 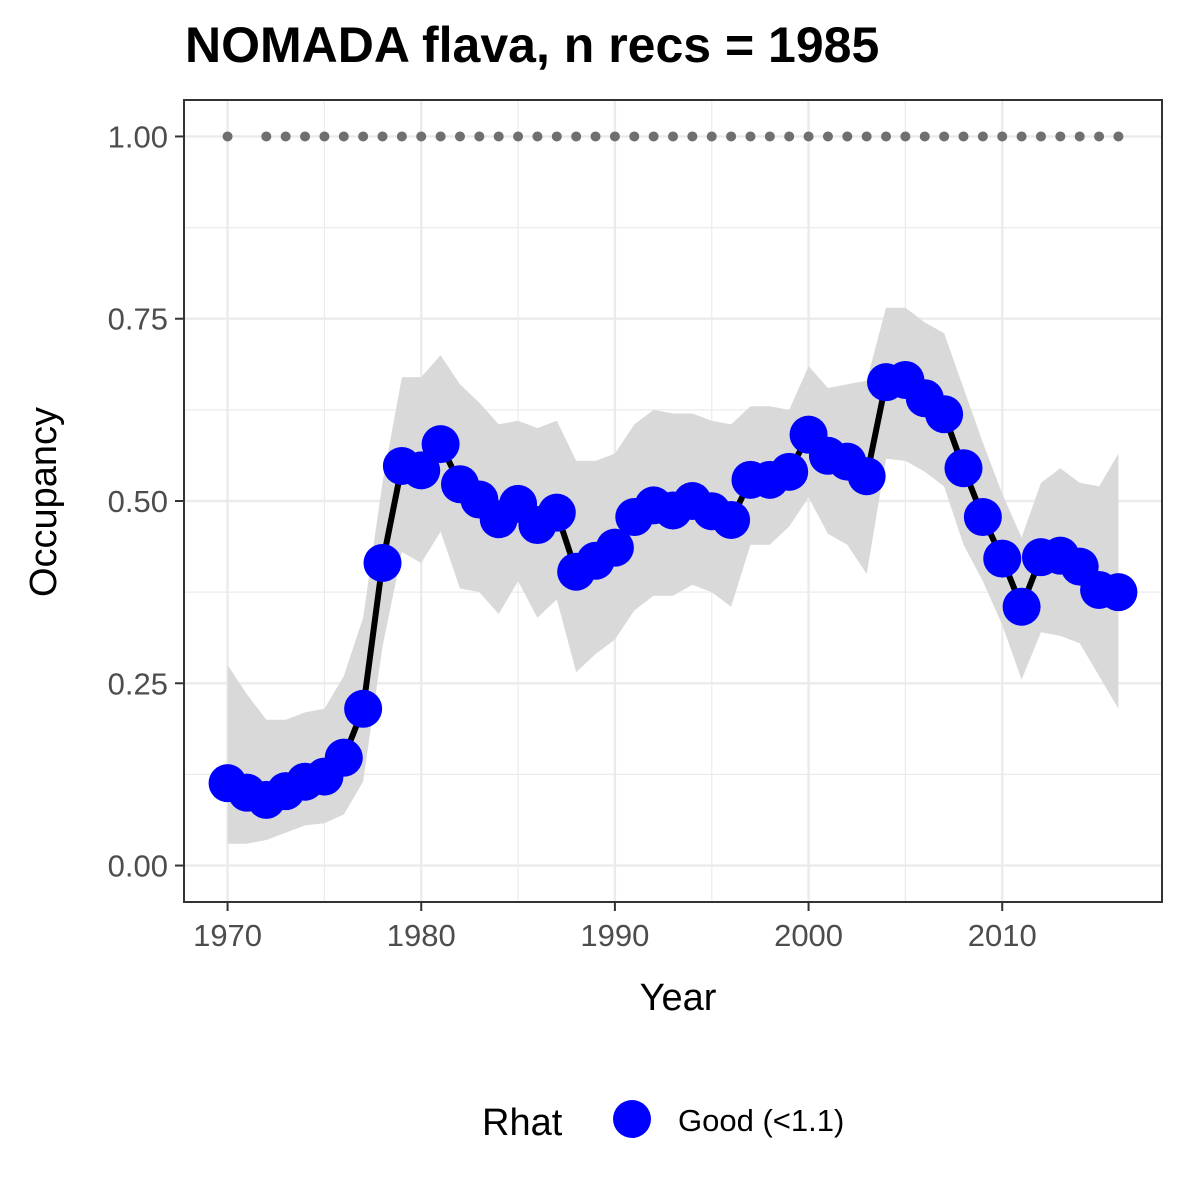 I want to click on x-axis-title: Year, so click(x=678, y=998).